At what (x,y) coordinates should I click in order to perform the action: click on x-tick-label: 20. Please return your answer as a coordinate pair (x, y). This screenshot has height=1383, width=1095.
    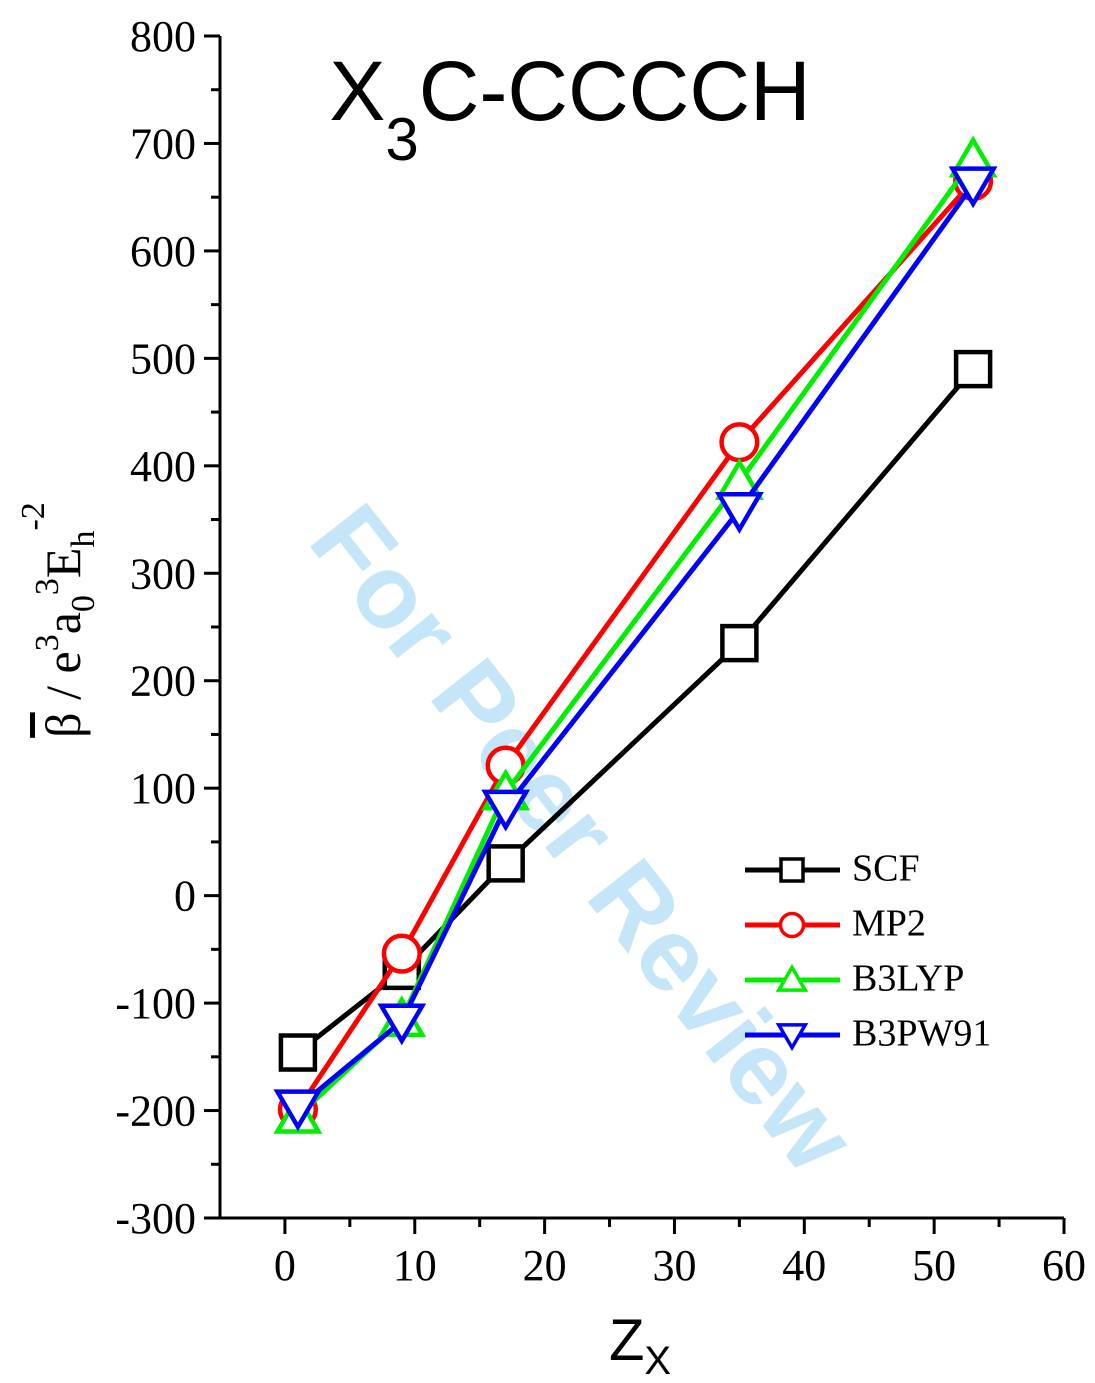
    Looking at the image, I should click on (545, 1265).